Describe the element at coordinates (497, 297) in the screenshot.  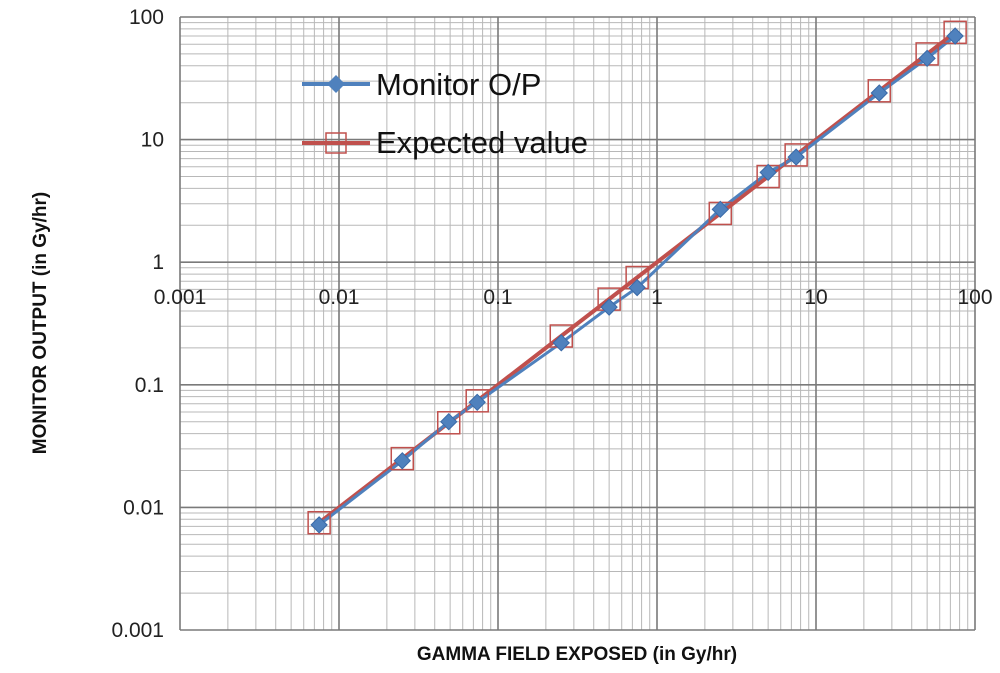
I see `x-tick-label: 0.1` at that location.